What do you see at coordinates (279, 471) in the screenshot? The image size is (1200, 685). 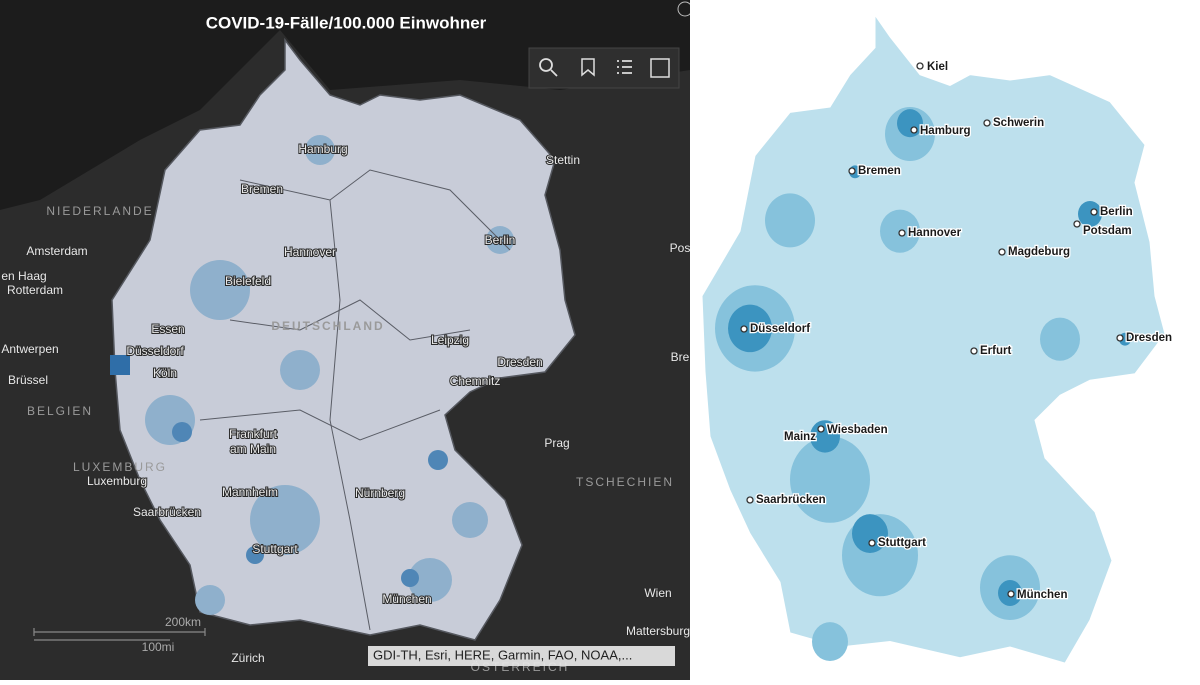 I see `hotspots-left` at bounding box center [279, 471].